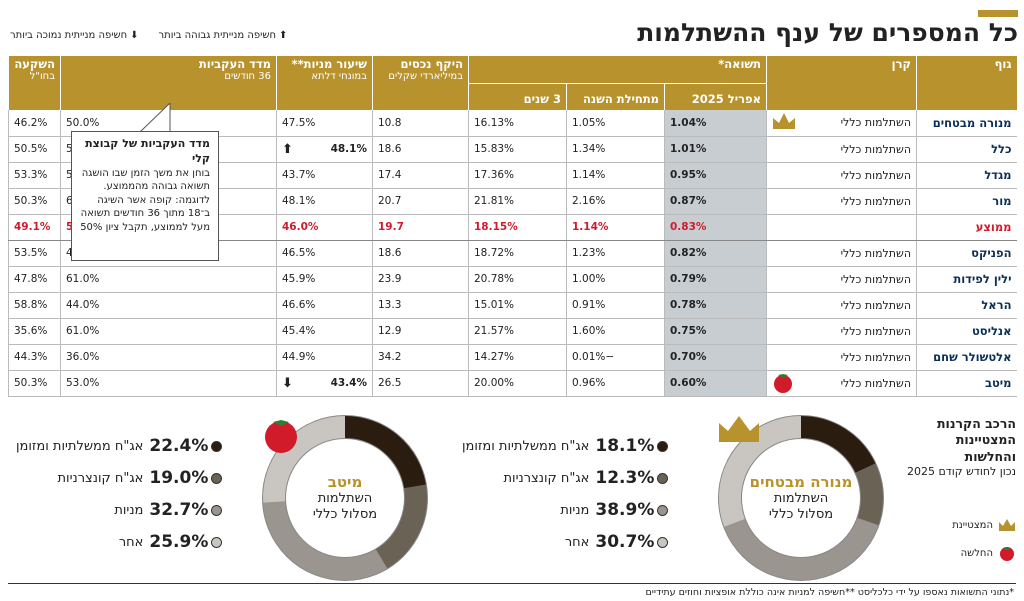 Image resolution: width=1024 pixels, height=601 pixels. What do you see at coordinates (875, 383) in the screenshot?
I see `fund-label: השתלמות כללי` at bounding box center [875, 383].